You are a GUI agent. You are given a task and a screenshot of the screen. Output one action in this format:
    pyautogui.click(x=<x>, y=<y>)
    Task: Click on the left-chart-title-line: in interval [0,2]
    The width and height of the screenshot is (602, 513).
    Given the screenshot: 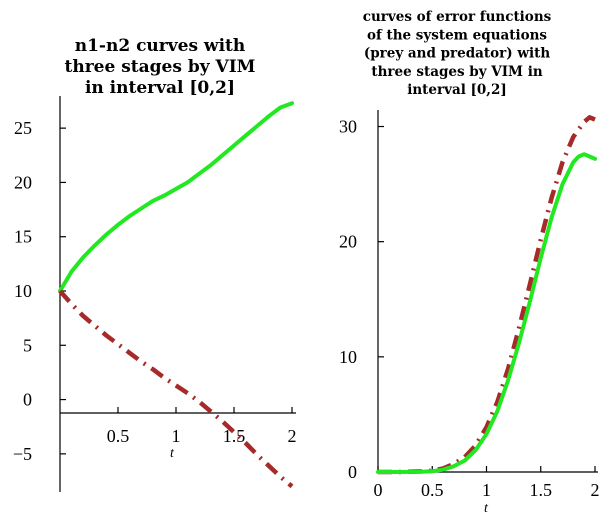 What is the action you would take?
    pyautogui.click(x=160, y=88)
    